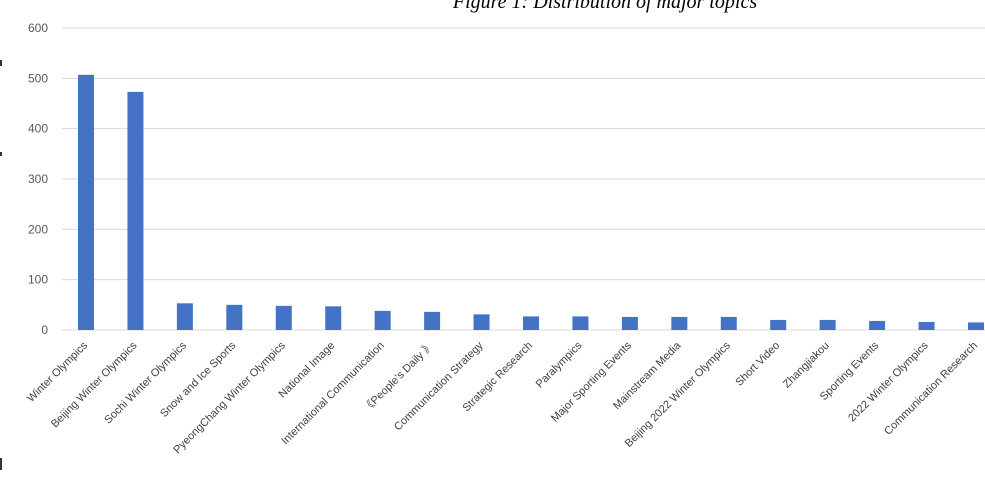  What do you see at coordinates (38, 78) in the screenshot?
I see `y-tick-label: 500` at bounding box center [38, 78].